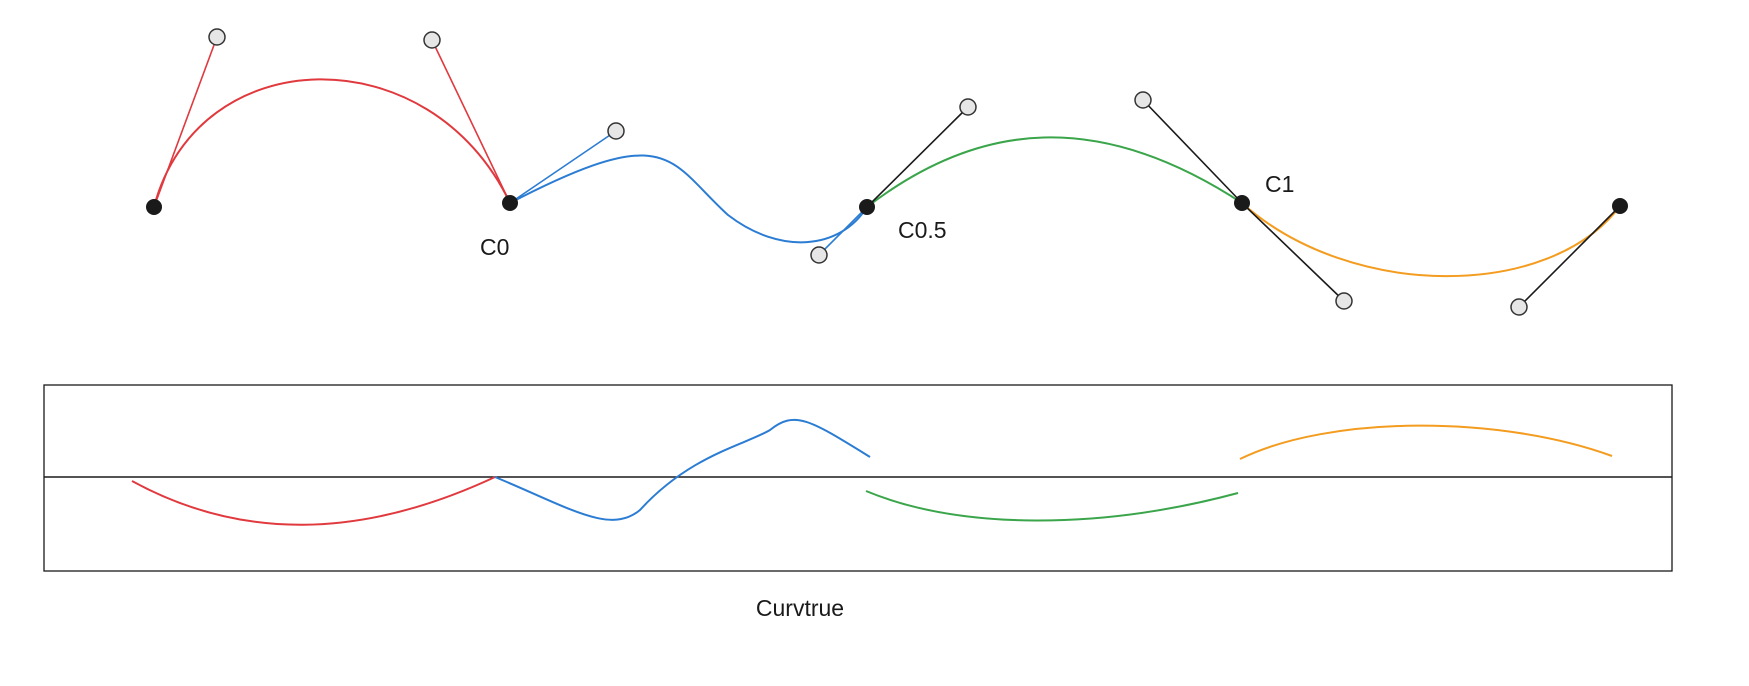 This screenshot has width=1749, height=686. Describe the element at coordinates (917, 157) in the screenshot. I see `handle-green-start` at that location.